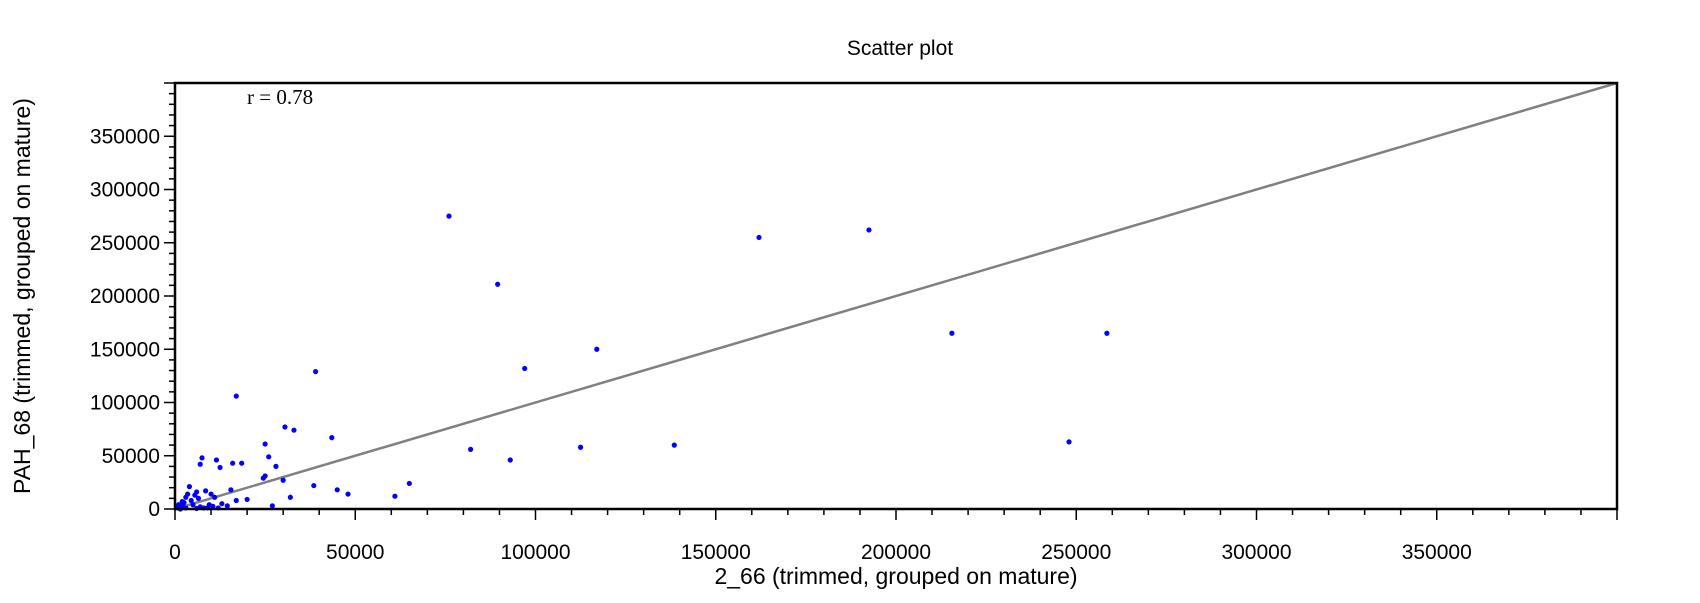 This screenshot has width=1700, height=603. I want to click on y-tick-label: 350000, so click(125, 136).